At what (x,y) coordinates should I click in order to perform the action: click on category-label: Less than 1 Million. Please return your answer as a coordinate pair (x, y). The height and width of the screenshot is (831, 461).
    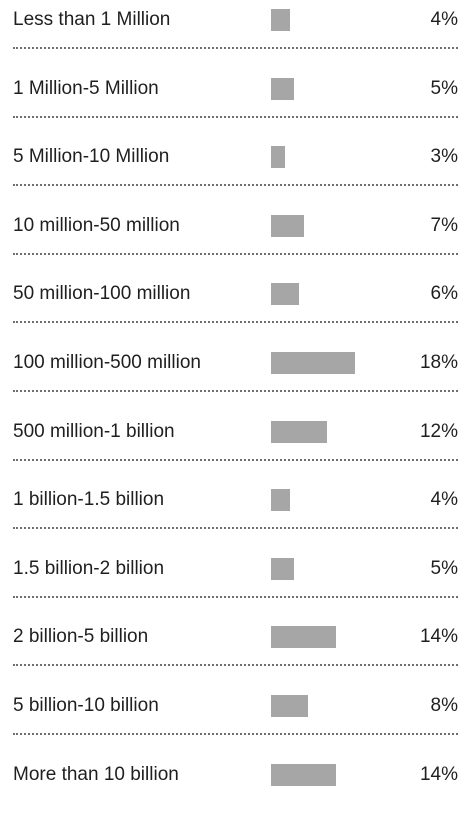
    Looking at the image, I should click on (92, 19).